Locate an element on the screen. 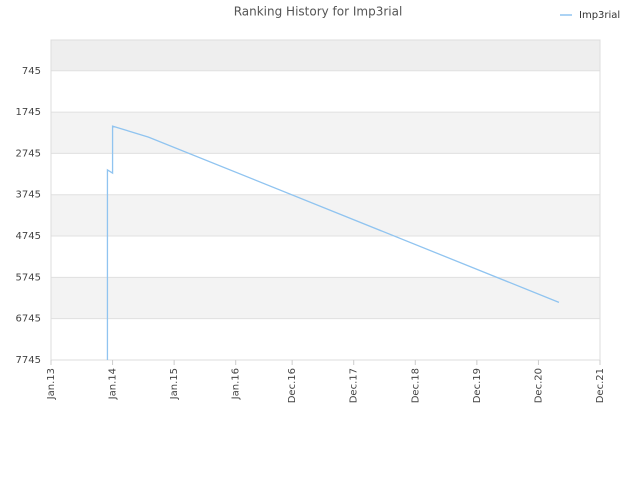  y-tick-label: 7745 is located at coordinates (28, 360).